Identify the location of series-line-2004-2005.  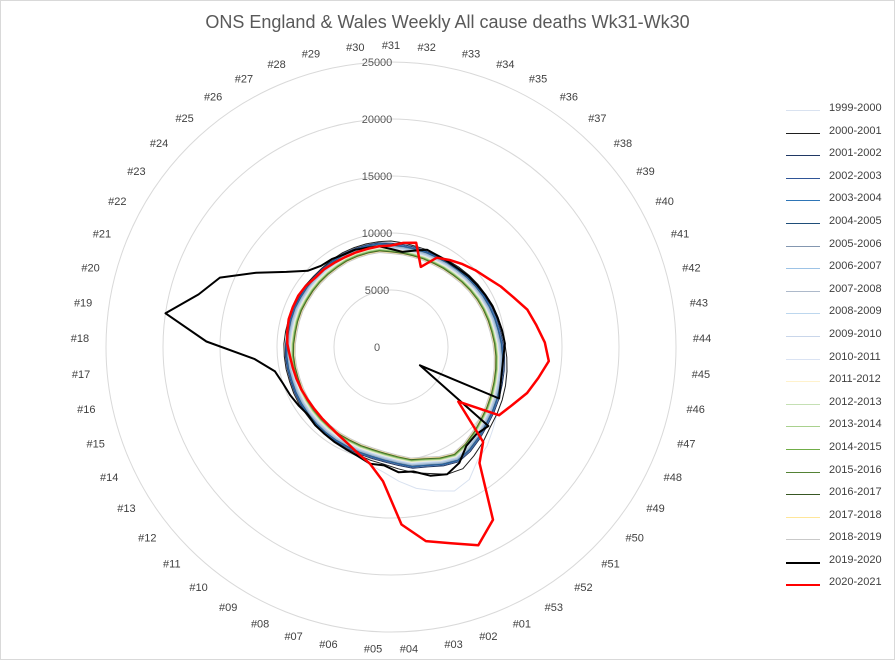
(394, 355).